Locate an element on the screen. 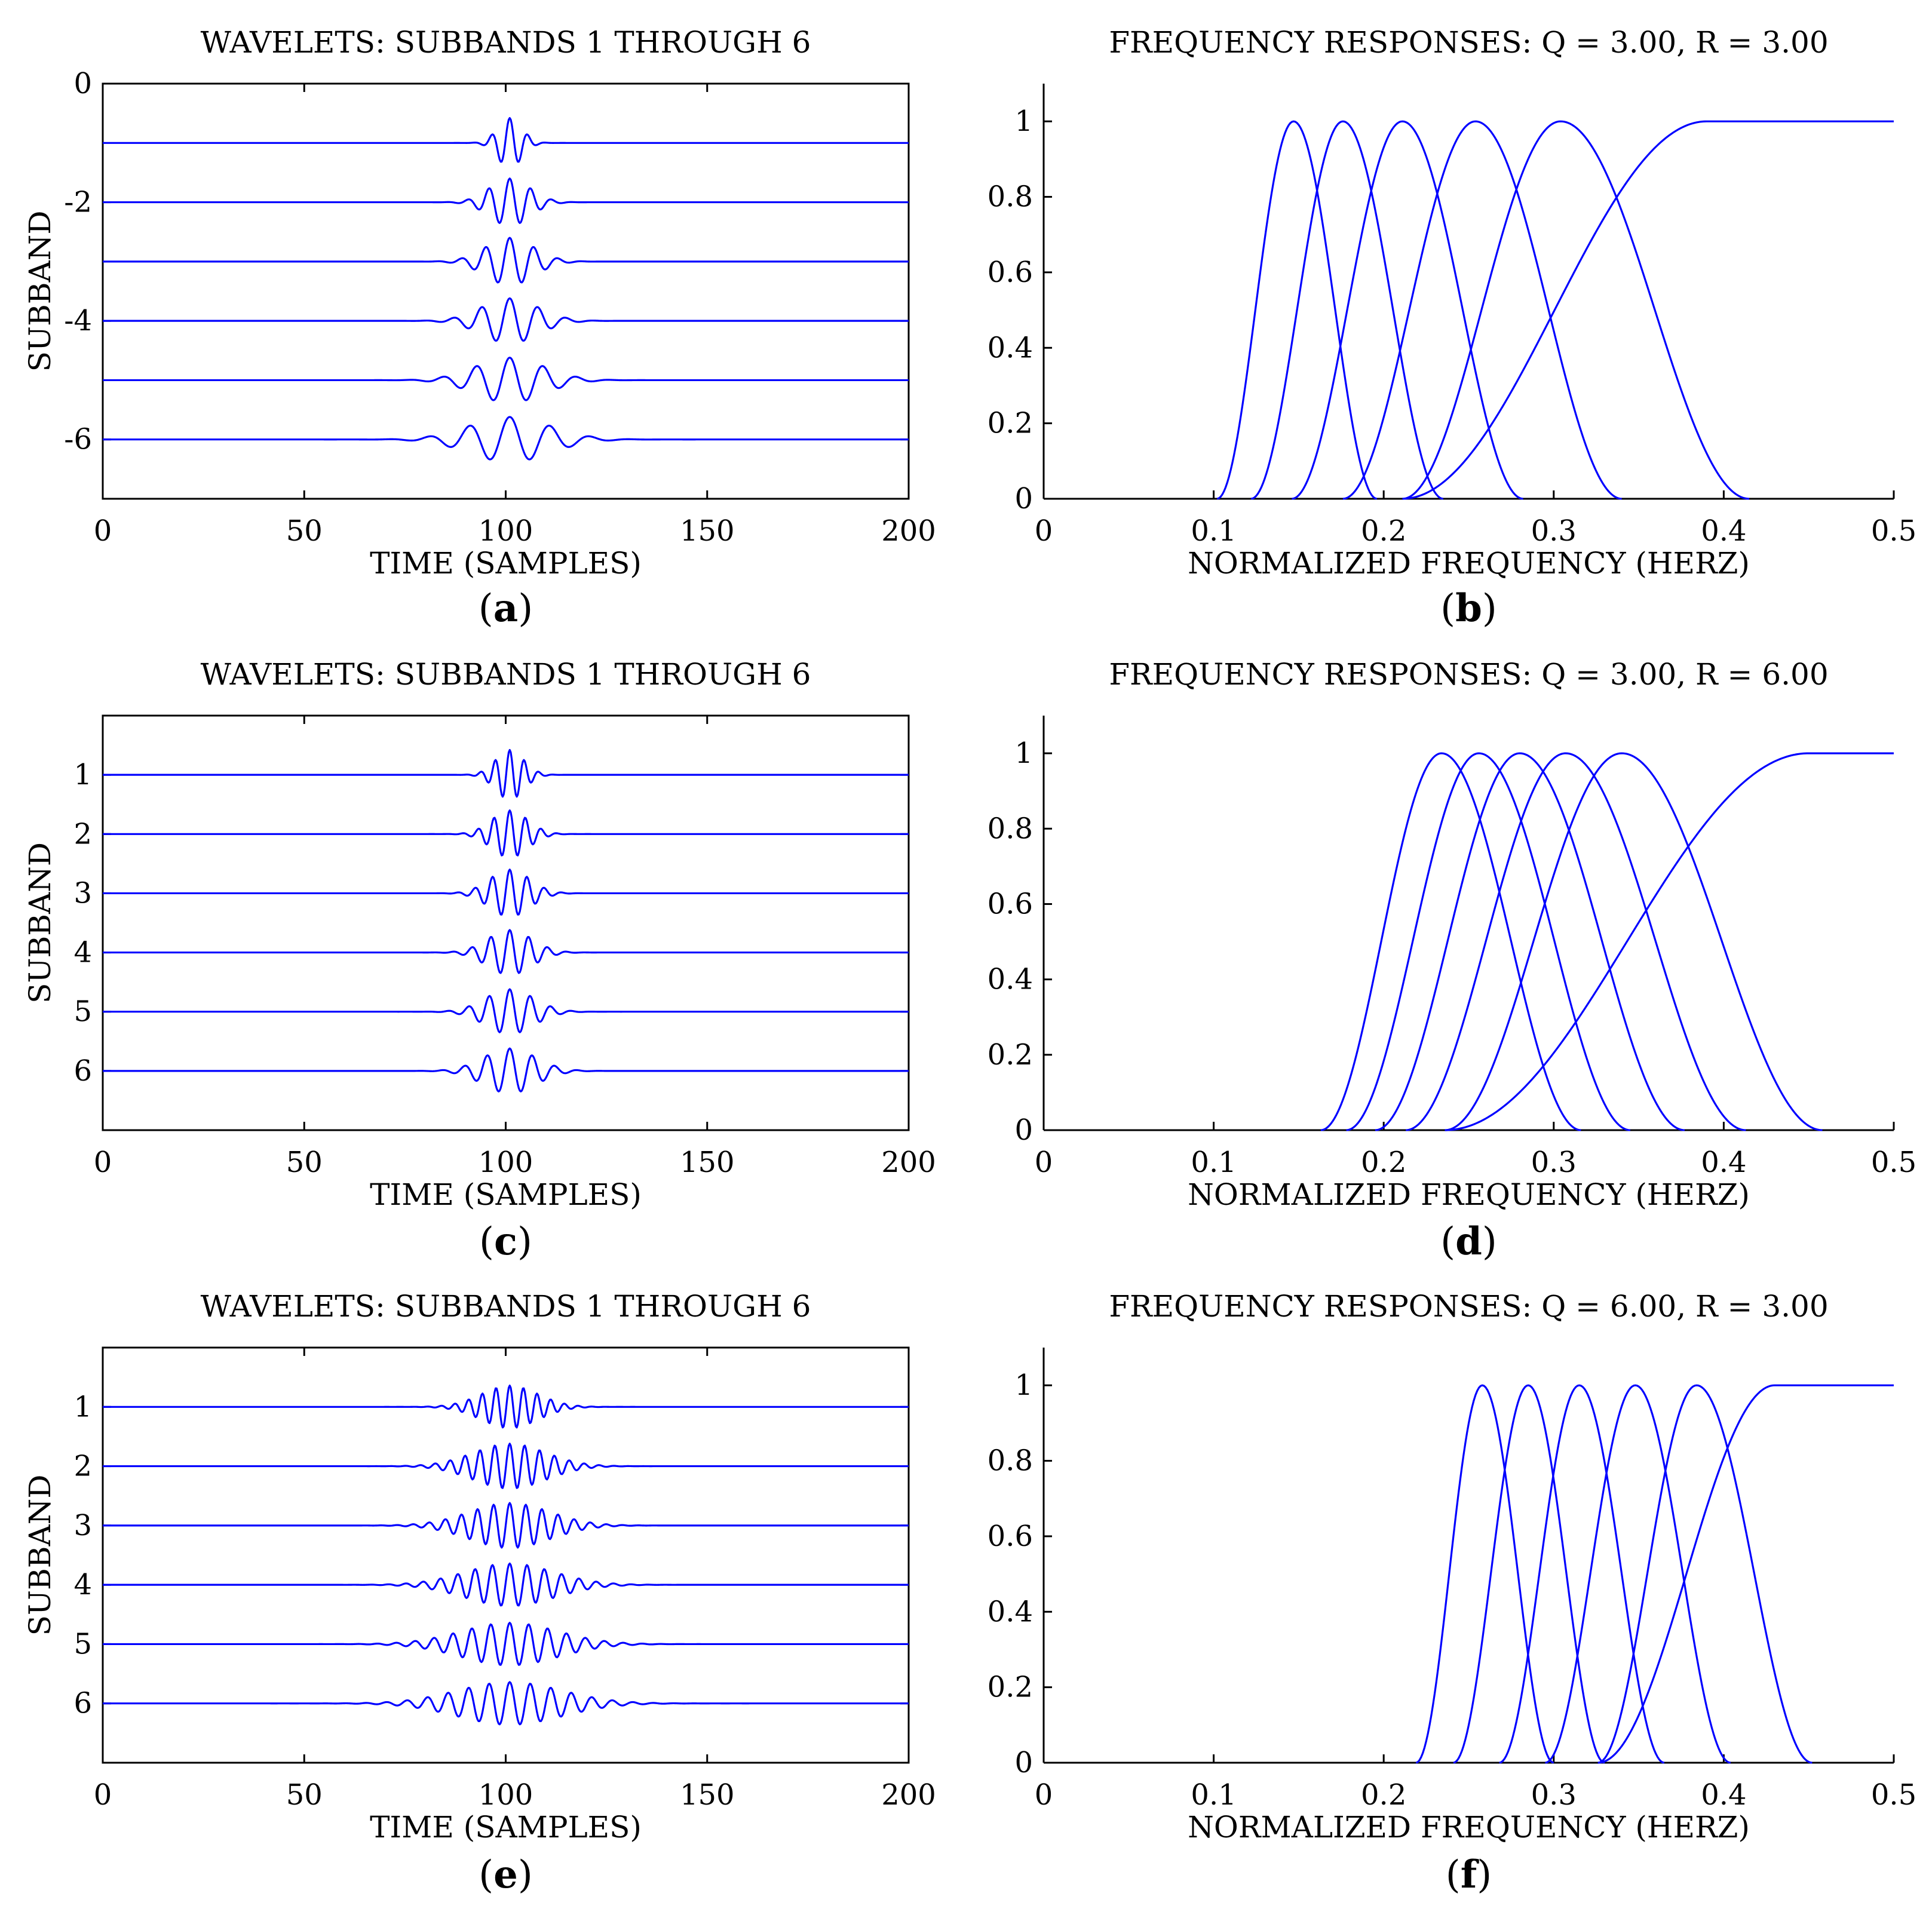 This screenshot has height=1924, width=1932. panel-letter: b is located at coordinates (1469, 608).